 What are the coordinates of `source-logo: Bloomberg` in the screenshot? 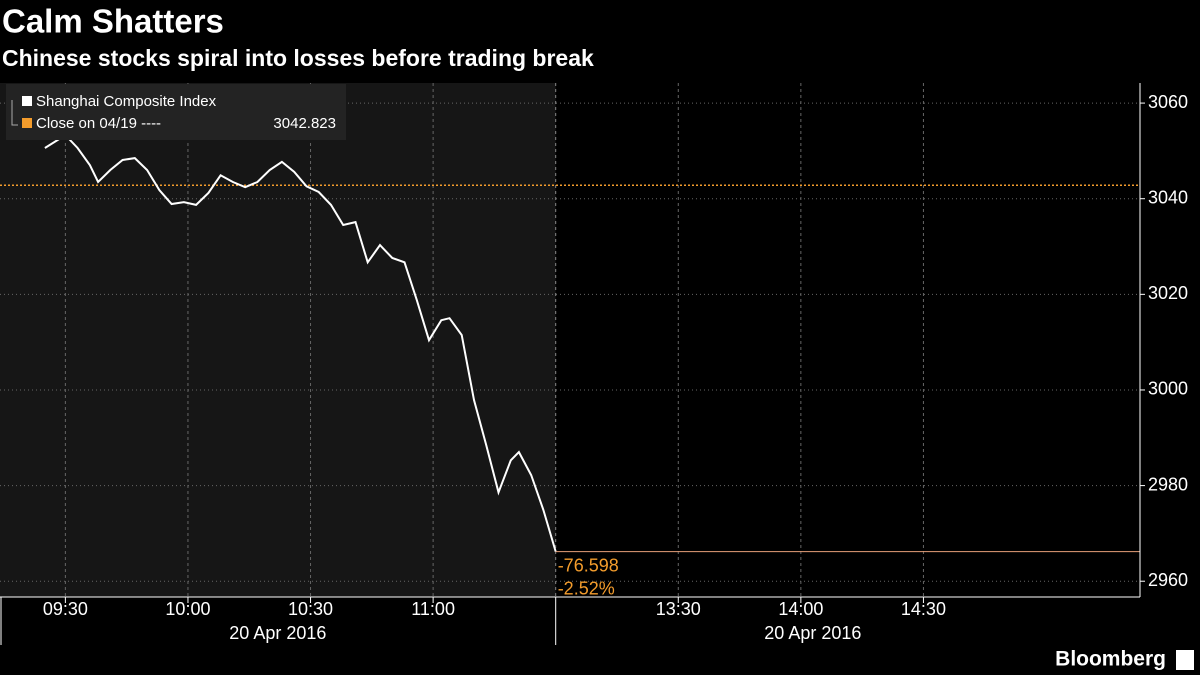 It's located at (1110, 659).